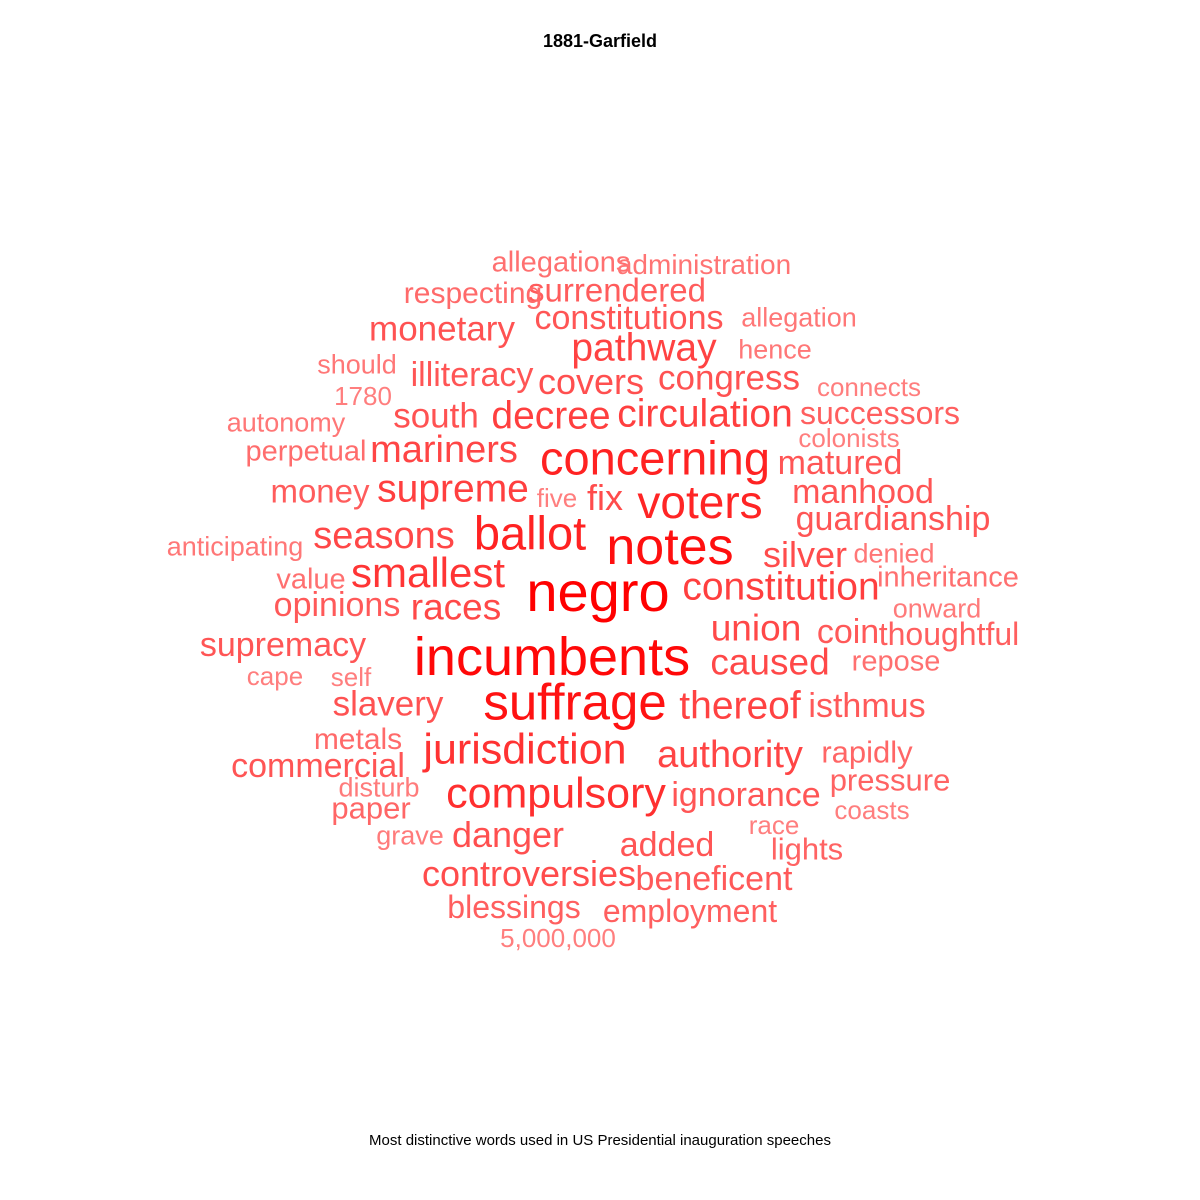 The height and width of the screenshot is (1200, 1200). What do you see at coordinates (729, 378) in the screenshot?
I see `word-congress: congress` at bounding box center [729, 378].